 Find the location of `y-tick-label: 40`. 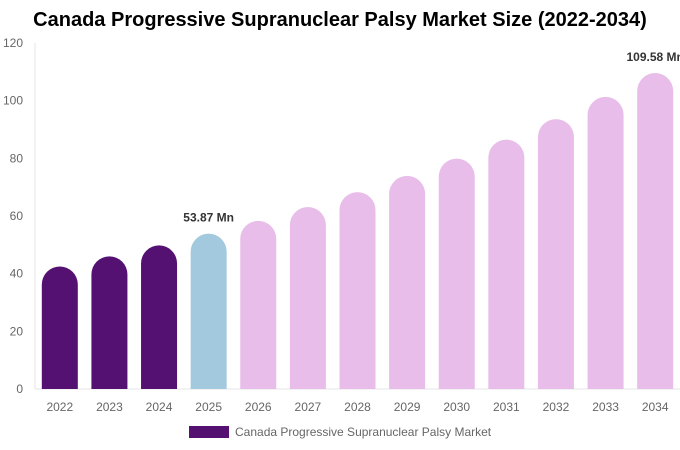

y-tick-label: 40 is located at coordinates (17, 274).